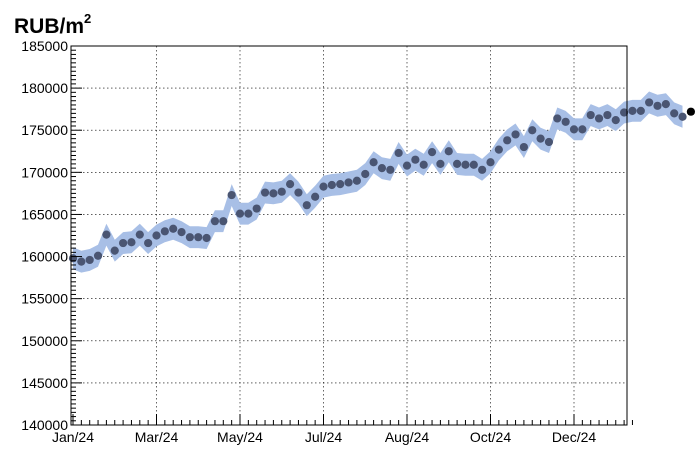 The height and width of the screenshot is (475, 698). What do you see at coordinates (44, 341) in the screenshot?
I see `y-tick-label: 150000` at bounding box center [44, 341].